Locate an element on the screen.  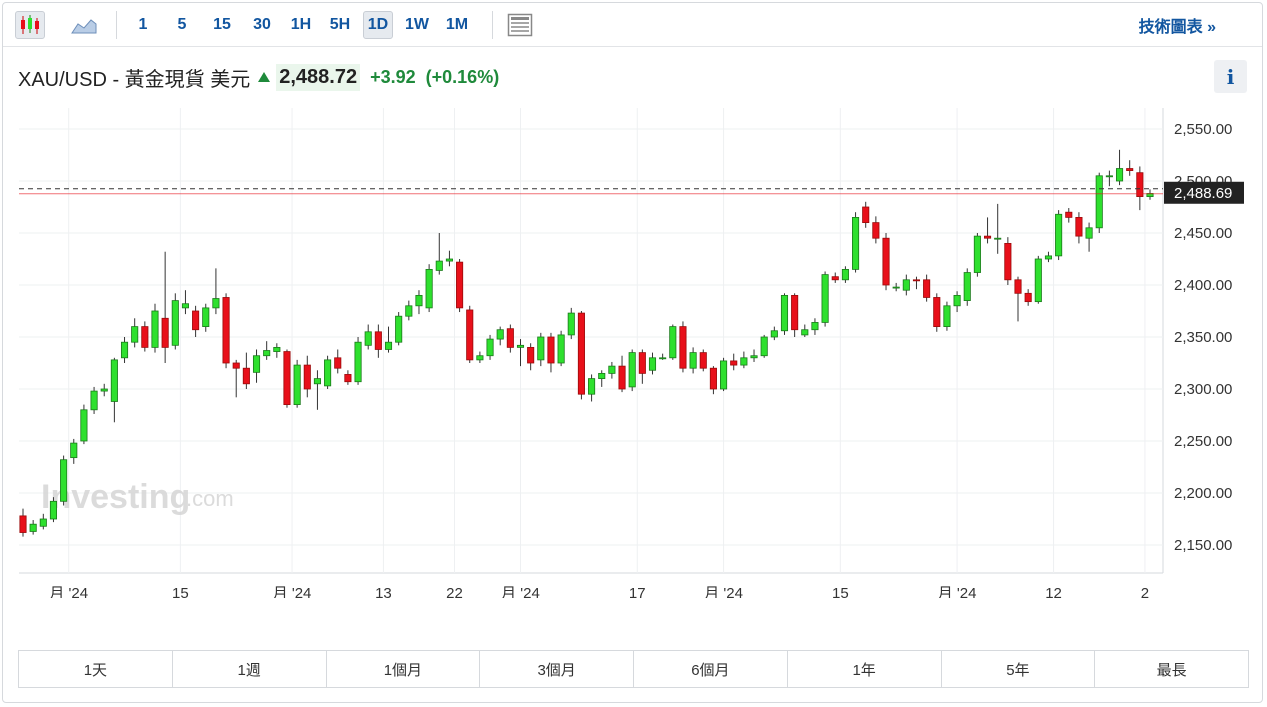
range-button-5: 1年 is located at coordinates (865, 669).